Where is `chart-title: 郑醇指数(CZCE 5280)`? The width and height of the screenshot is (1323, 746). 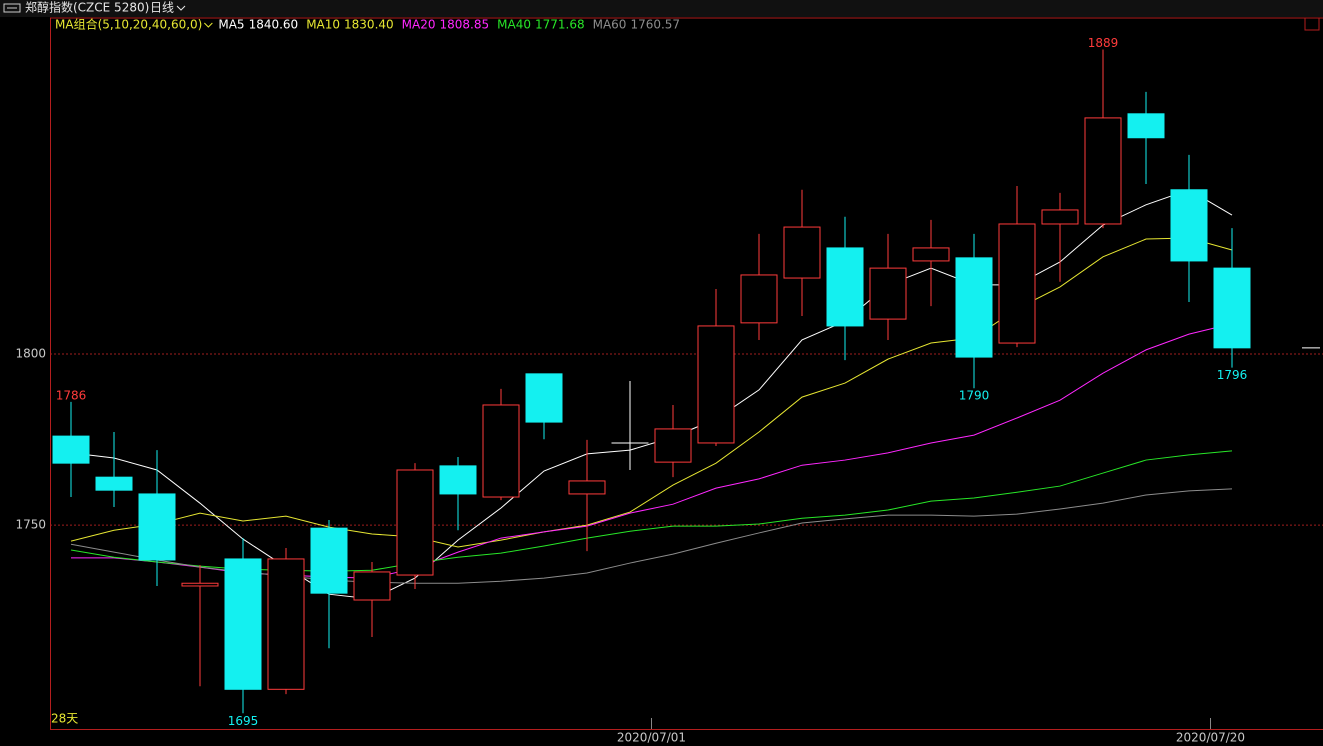
chart-title: 郑醇指数(CZCE 5280) is located at coordinates (87, 7).